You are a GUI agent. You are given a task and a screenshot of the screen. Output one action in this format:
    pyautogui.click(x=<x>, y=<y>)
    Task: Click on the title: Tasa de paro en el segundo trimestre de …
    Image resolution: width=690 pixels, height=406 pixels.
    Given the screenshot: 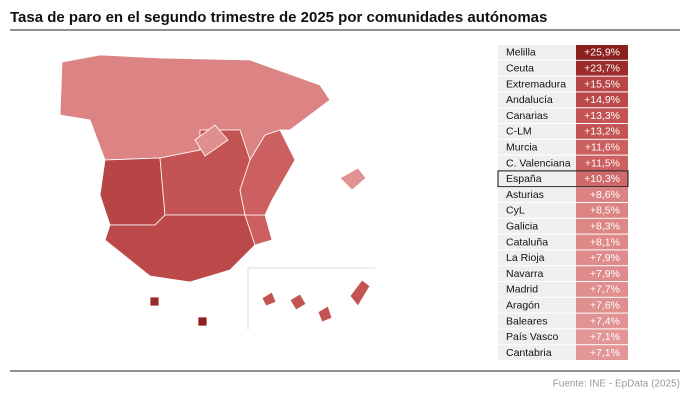 What is the action you would take?
    pyautogui.click(x=278, y=17)
    